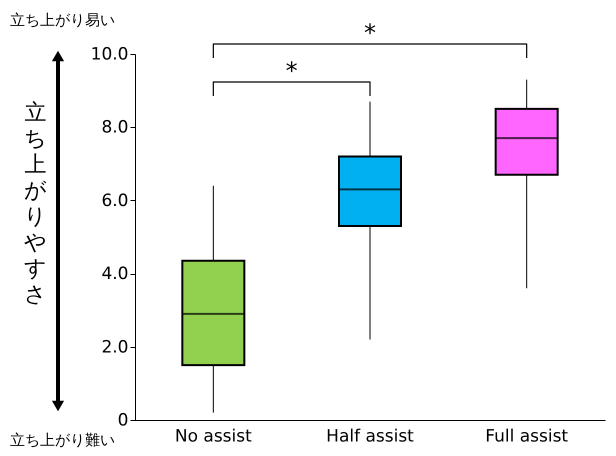  What do you see at coordinates (213, 436) in the screenshot?
I see `x-tick-label: No assist` at bounding box center [213, 436].